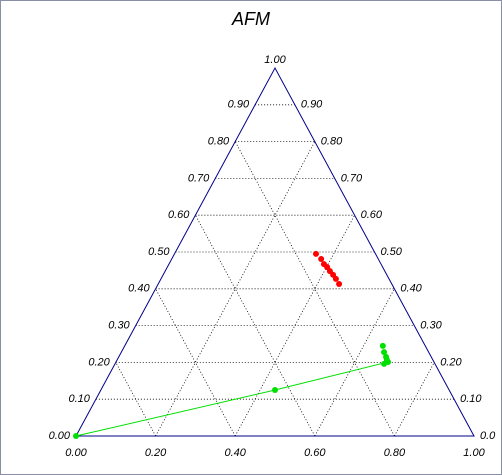  Describe the element at coordinates (199, 178) in the screenshot. I see `left-tick-label: 0.70` at that location.